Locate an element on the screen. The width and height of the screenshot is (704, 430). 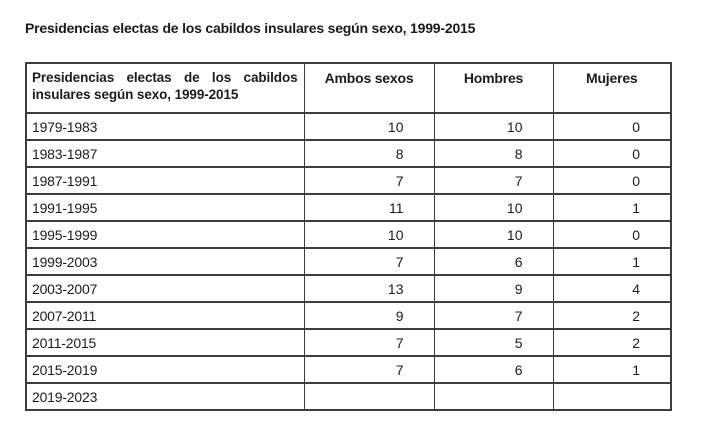
table-row: 1979-1983 10 10 0 is located at coordinates (348, 126).